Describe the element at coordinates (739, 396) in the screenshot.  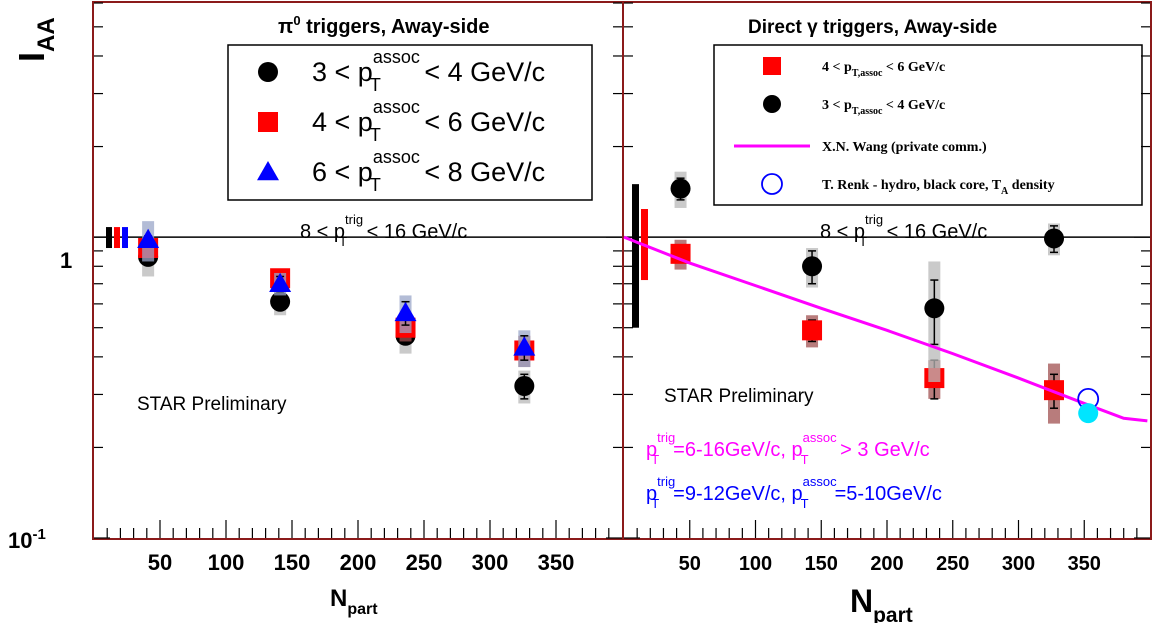
I see `right-preliminary-label: STAR Preliminary` at that location.